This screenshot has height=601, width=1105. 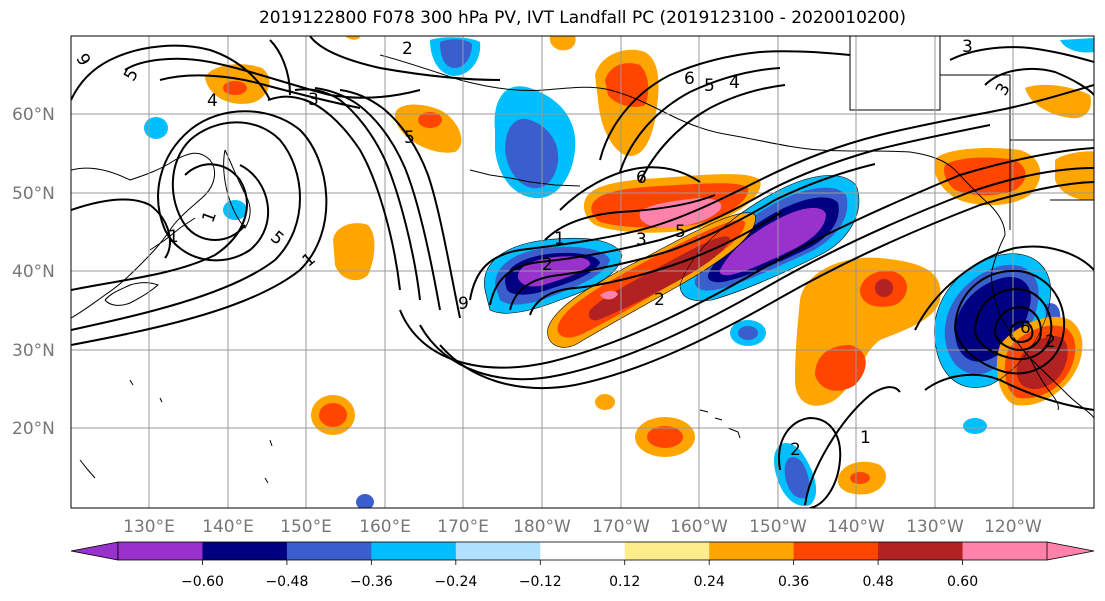 What do you see at coordinates (455, 582) in the screenshot?
I see `colorbar-tick-label: −0.24` at bounding box center [455, 582].